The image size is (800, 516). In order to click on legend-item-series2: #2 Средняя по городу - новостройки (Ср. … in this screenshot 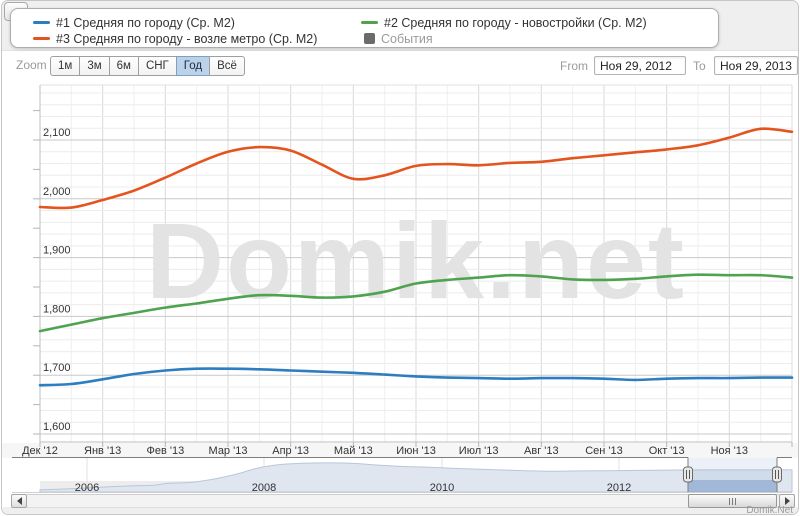, I will do `click(504, 22)`.